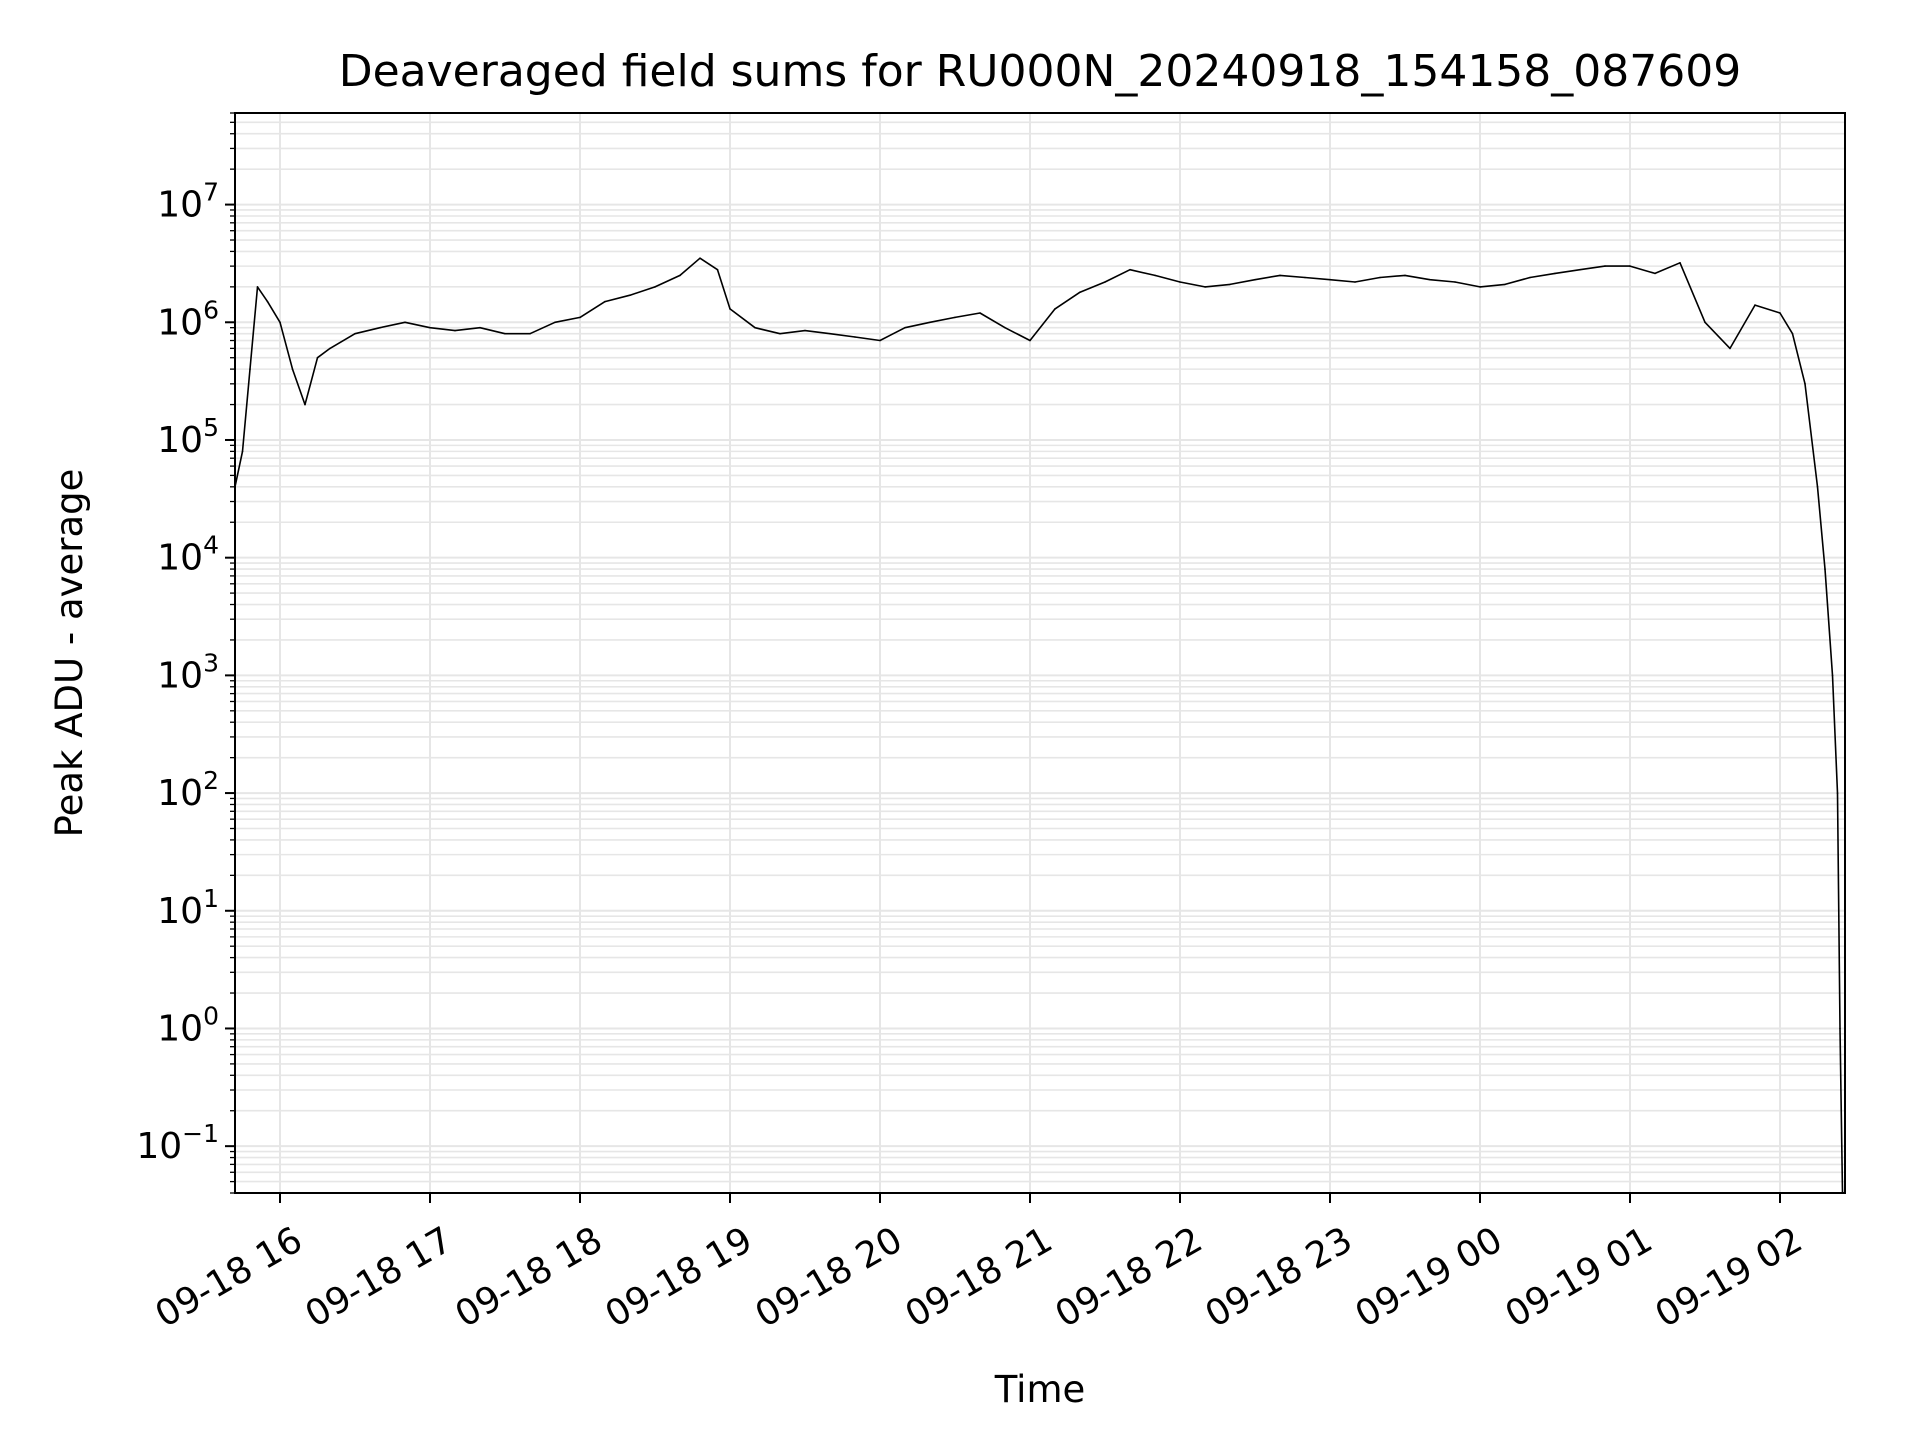  Describe the element at coordinates (211, 192) in the screenshot. I see `y-tick-exponent: 7` at that location.